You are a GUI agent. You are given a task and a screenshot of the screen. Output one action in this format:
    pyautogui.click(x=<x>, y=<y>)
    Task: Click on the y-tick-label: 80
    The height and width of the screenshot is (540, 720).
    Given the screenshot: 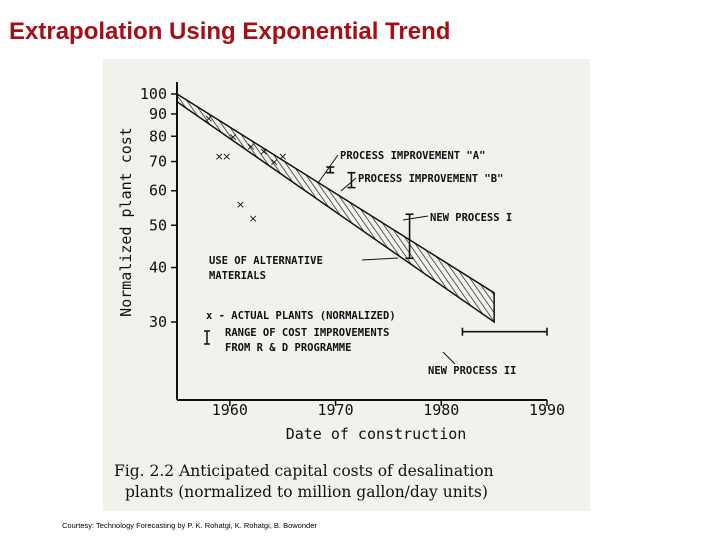 What is the action you would take?
    pyautogui.click(x=158, y=136)
    